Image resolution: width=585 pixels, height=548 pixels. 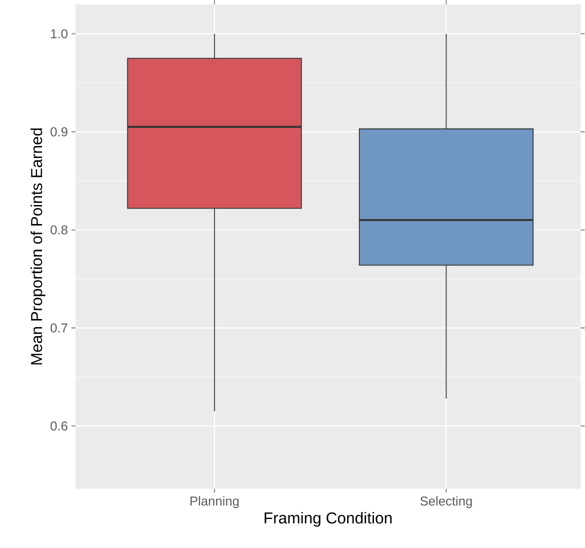 I want to click on y-tick-label: 0.6, so click(x=59, y=425).